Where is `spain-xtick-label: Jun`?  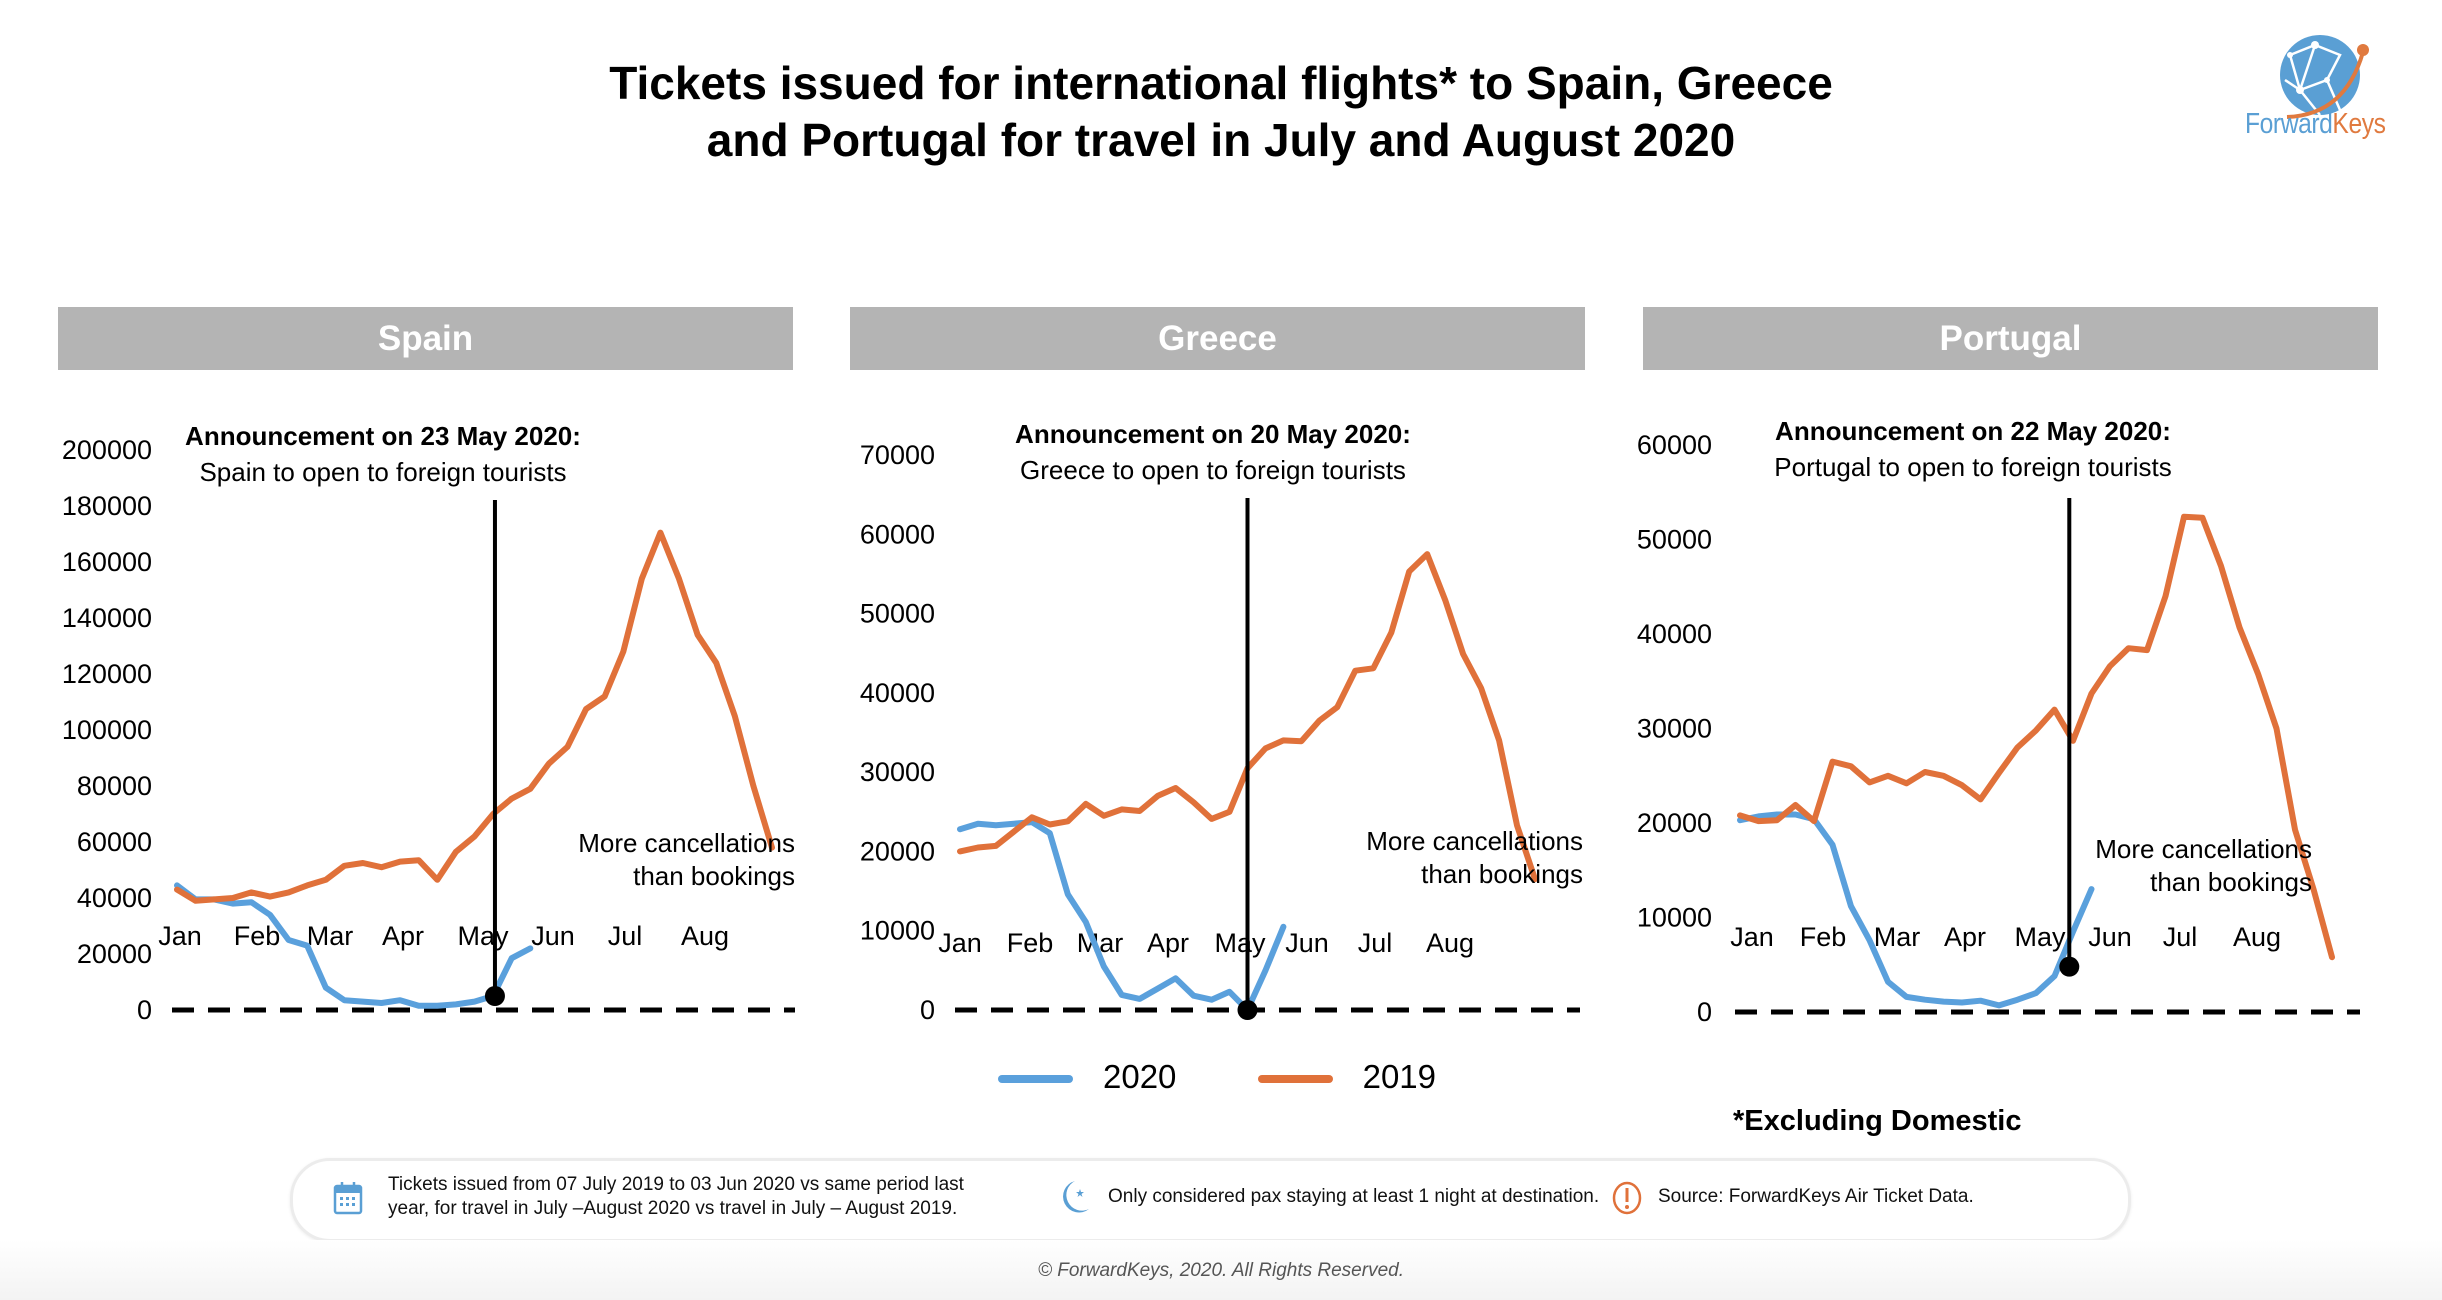
spain-xtick-label: Jun is located at coordinates (553, 936).